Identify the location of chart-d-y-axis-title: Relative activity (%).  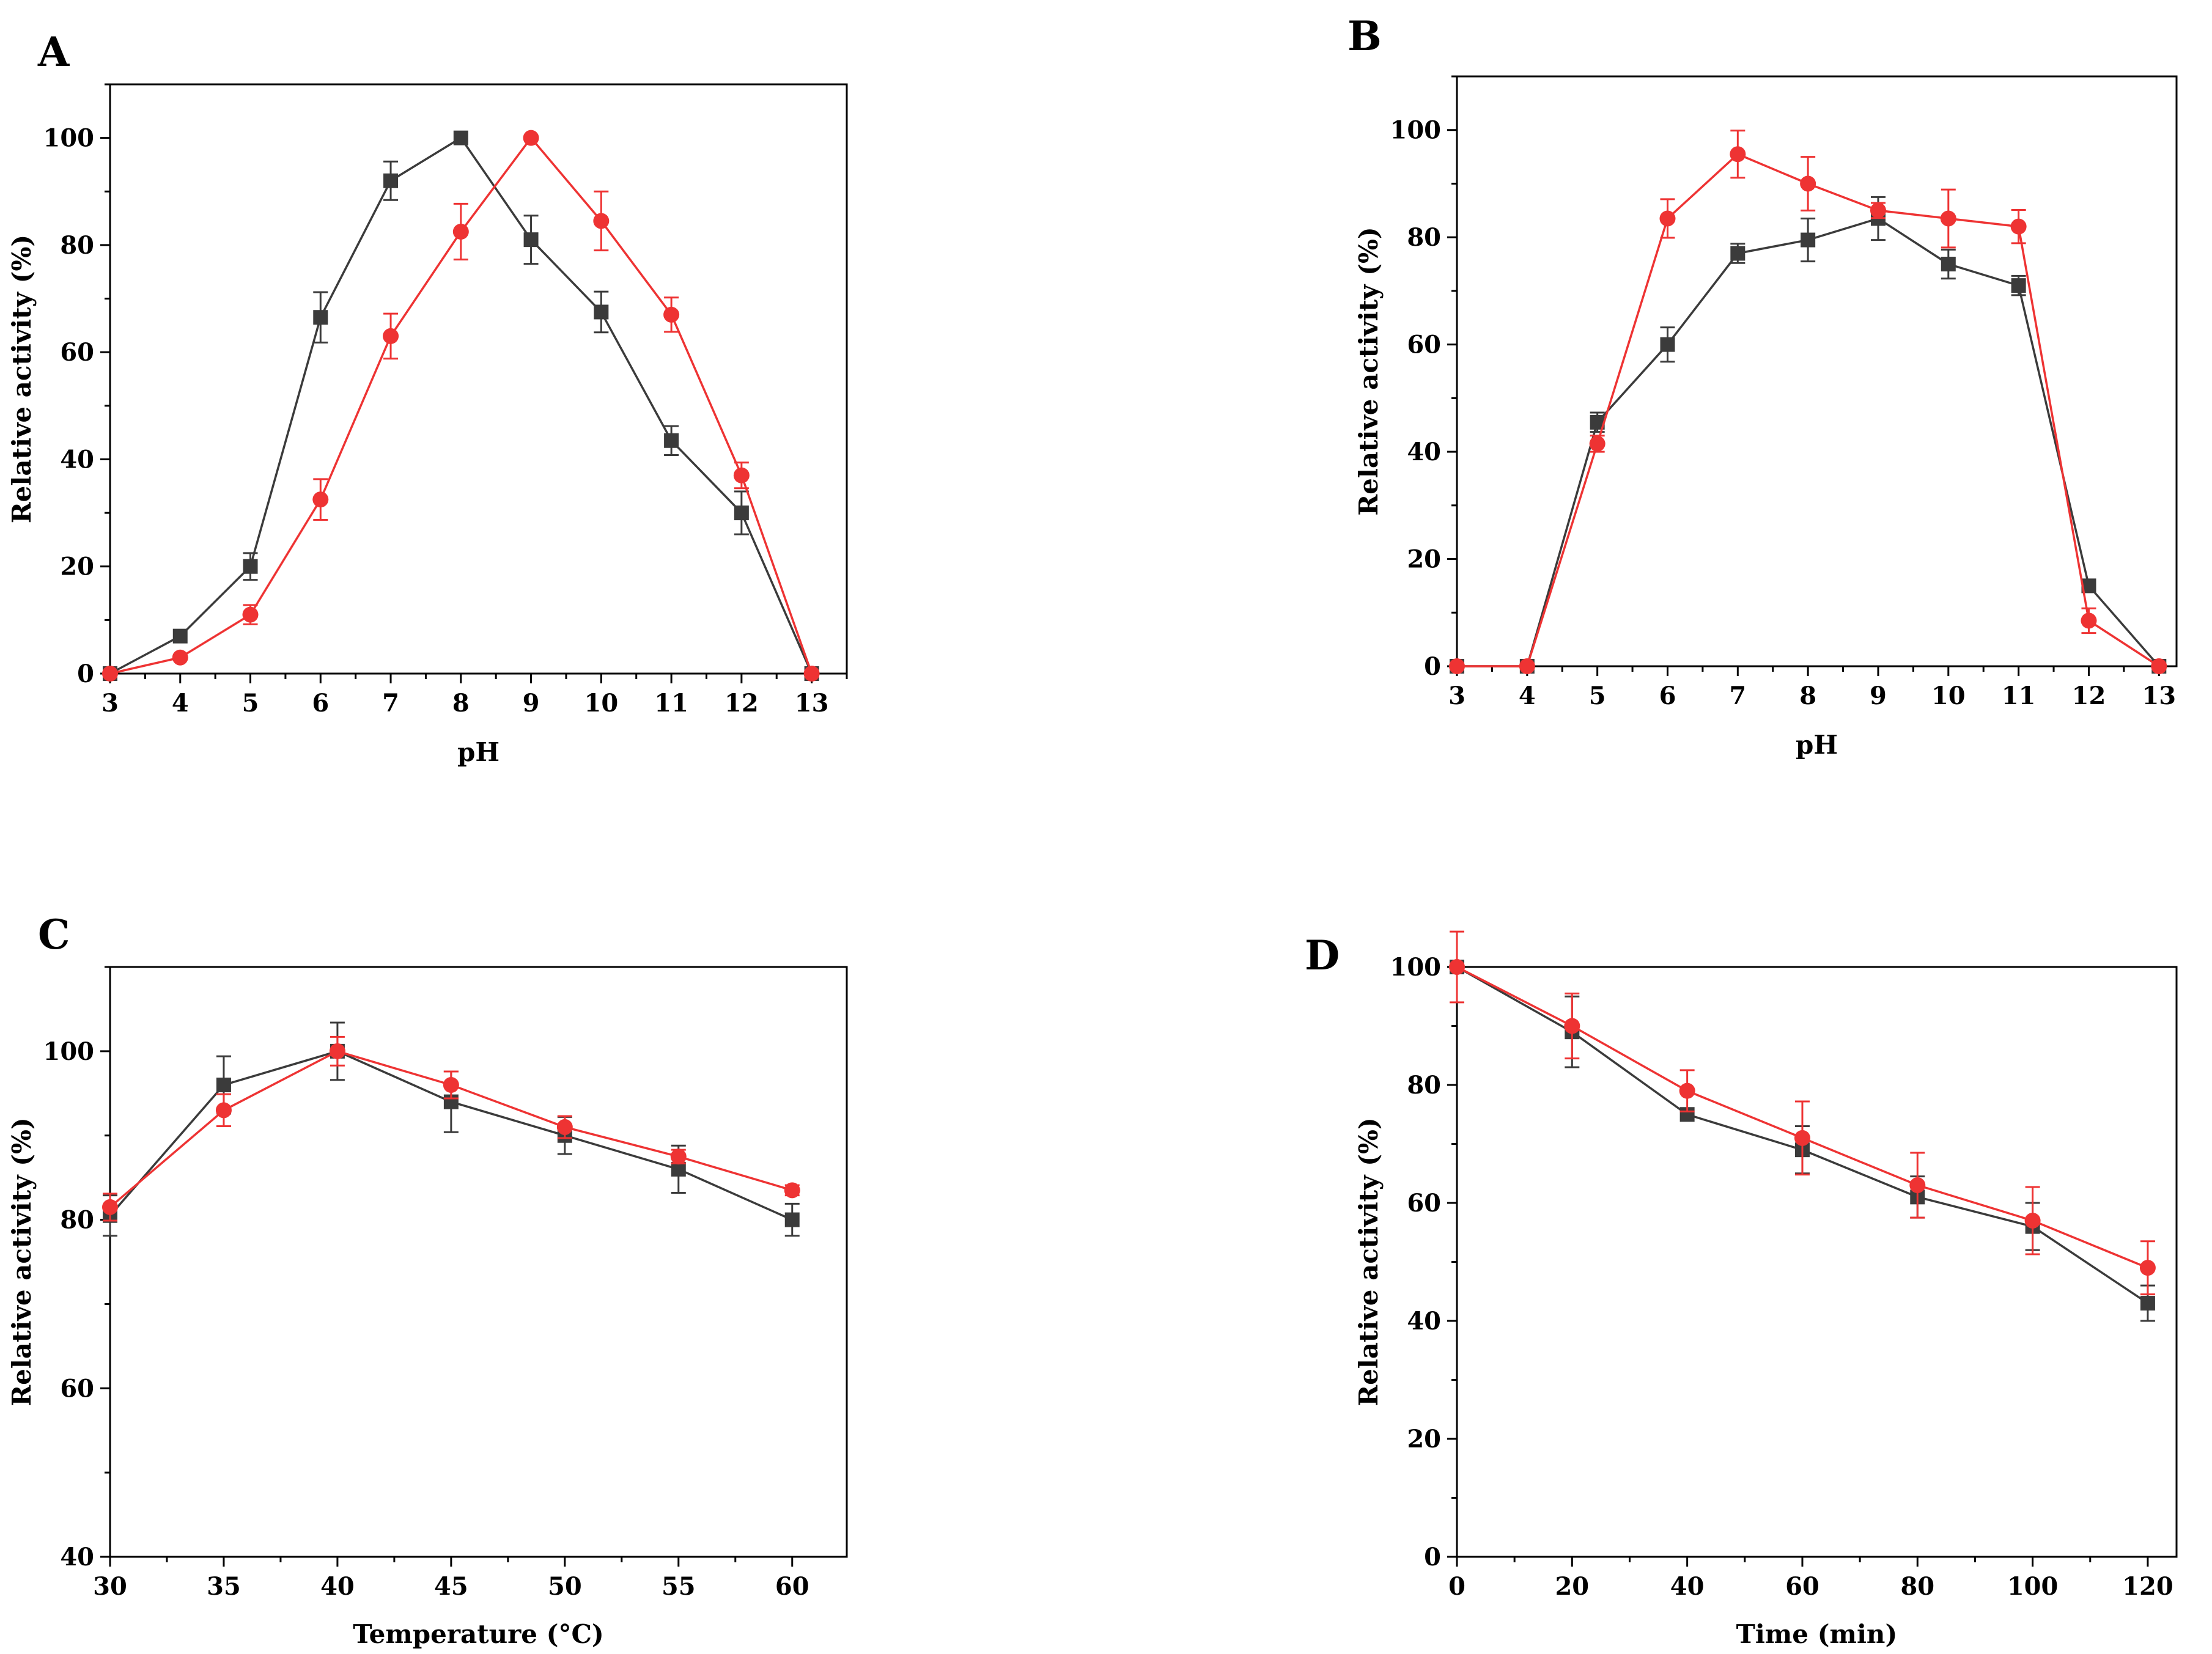
(1369, 1261).